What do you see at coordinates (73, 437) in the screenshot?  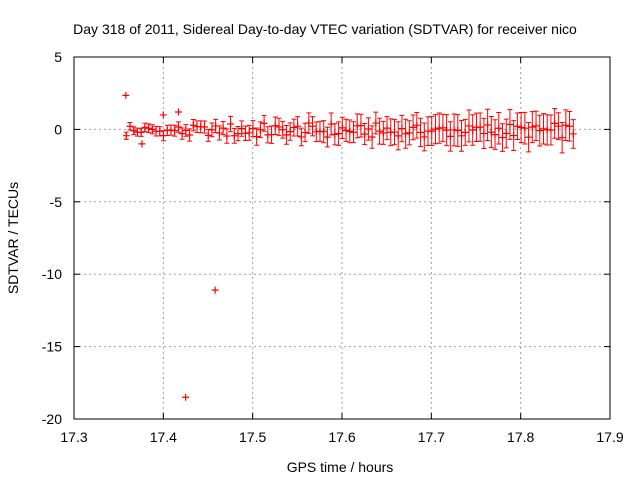 I see `x-tick-label: 17.3` at bounding box center [73, 437].